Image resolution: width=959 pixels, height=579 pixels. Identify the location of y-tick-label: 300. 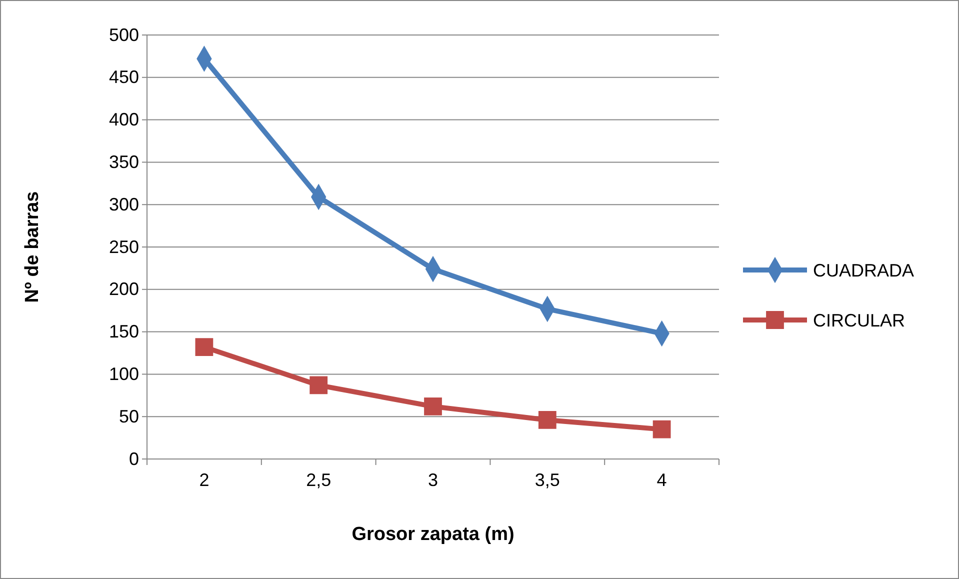
(123, 204).